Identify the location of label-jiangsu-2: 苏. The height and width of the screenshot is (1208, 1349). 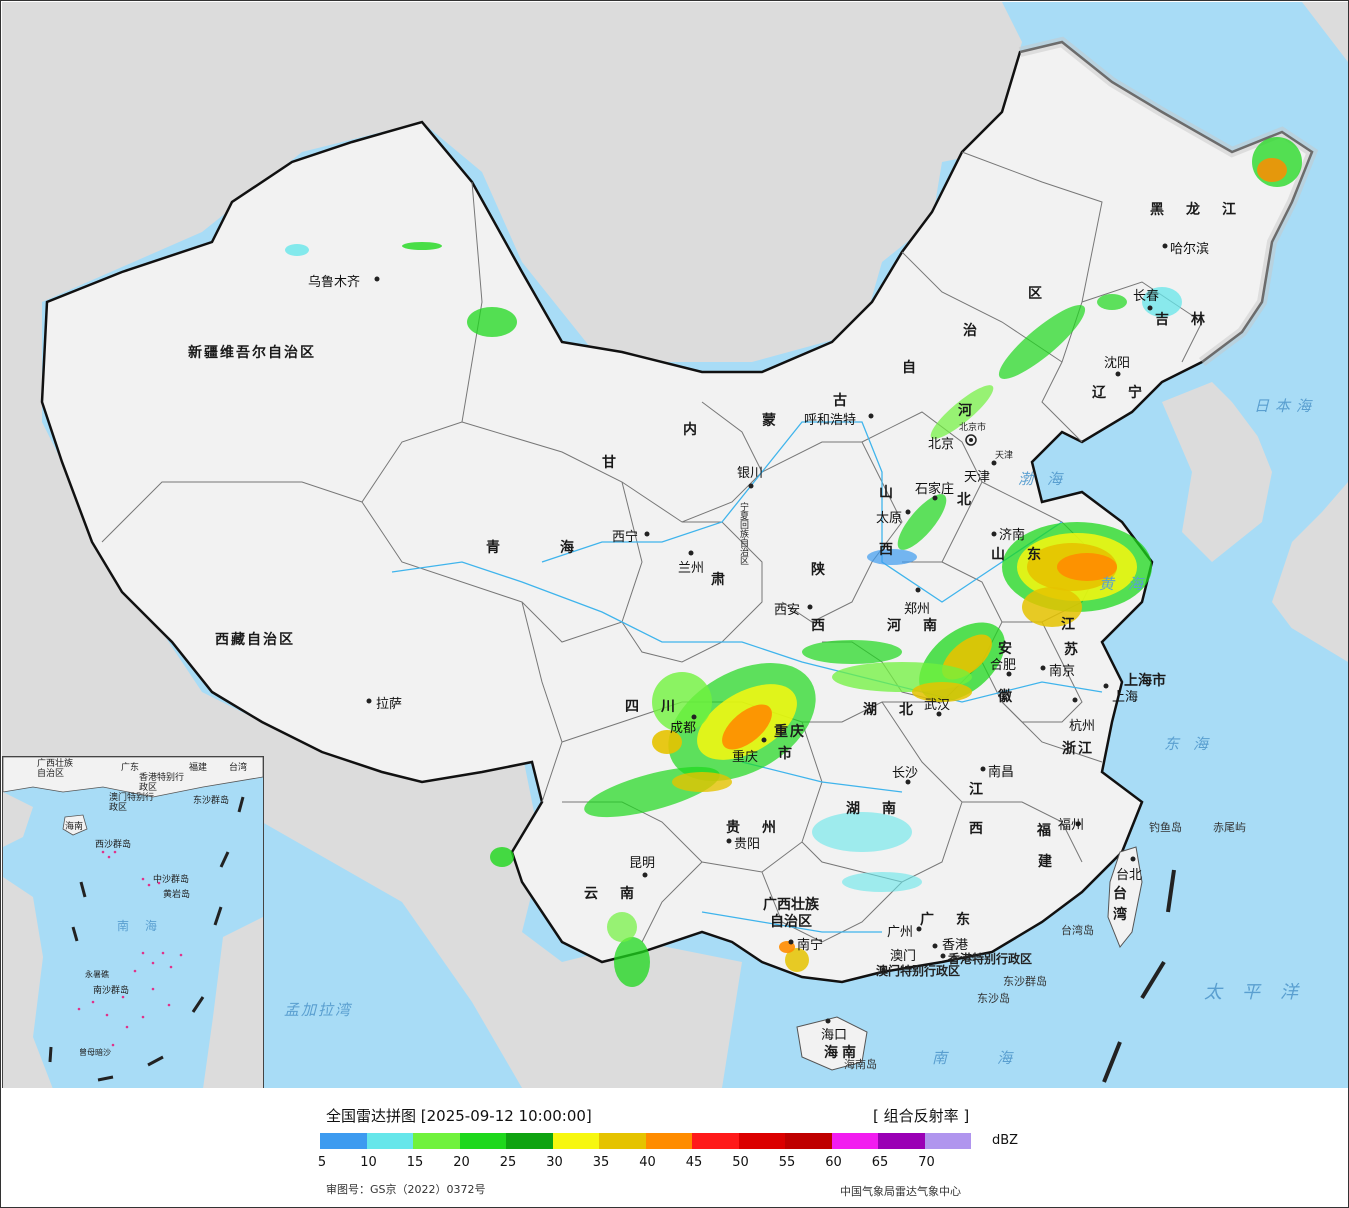
(1072, 650).